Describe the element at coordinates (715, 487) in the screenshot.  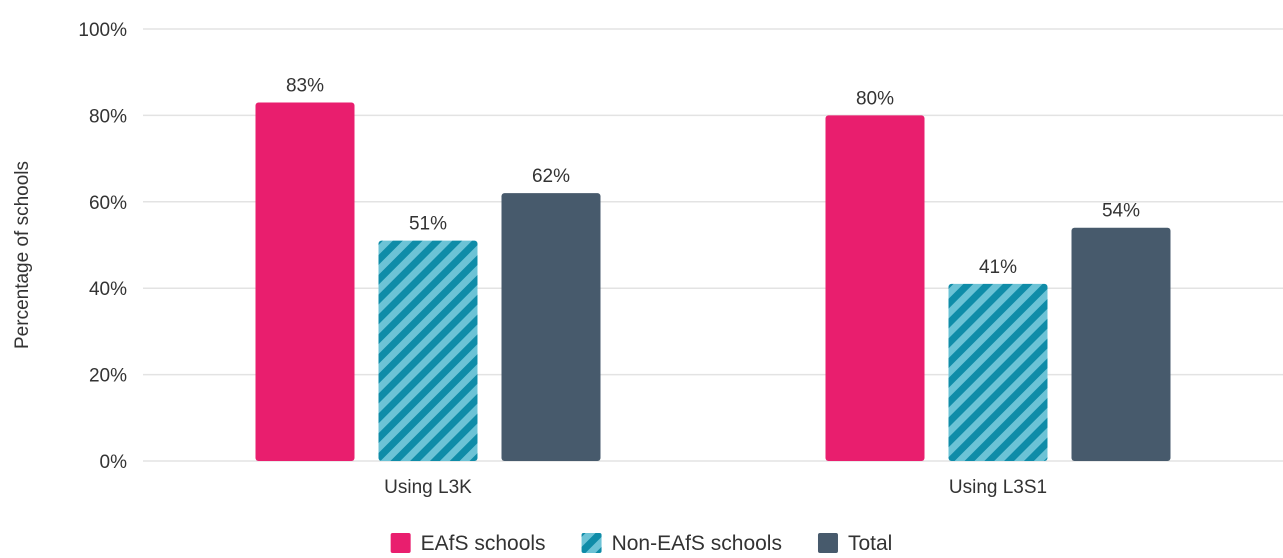
I see `x-axis-categories: Using L3K Using L3S1` at that location.